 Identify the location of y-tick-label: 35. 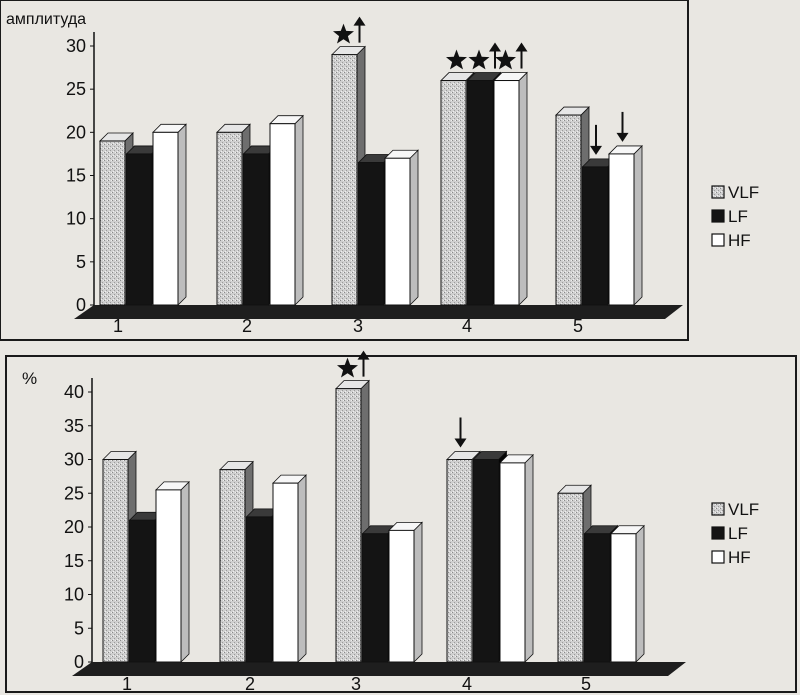
(74, 426).